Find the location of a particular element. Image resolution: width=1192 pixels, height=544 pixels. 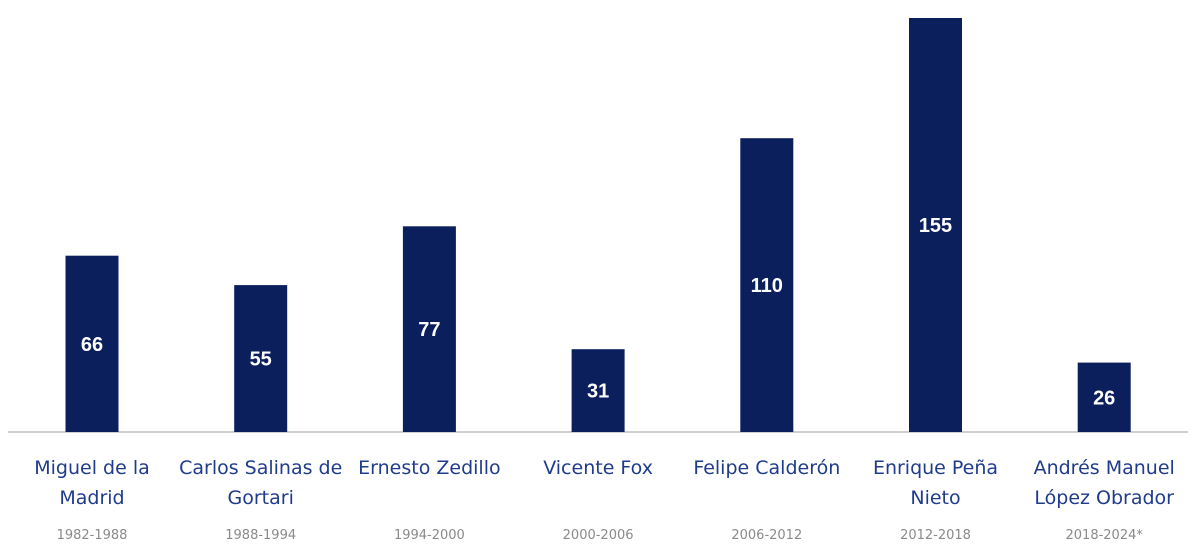

bar-value-label-4: 31 is located at coordinates (598, 392).